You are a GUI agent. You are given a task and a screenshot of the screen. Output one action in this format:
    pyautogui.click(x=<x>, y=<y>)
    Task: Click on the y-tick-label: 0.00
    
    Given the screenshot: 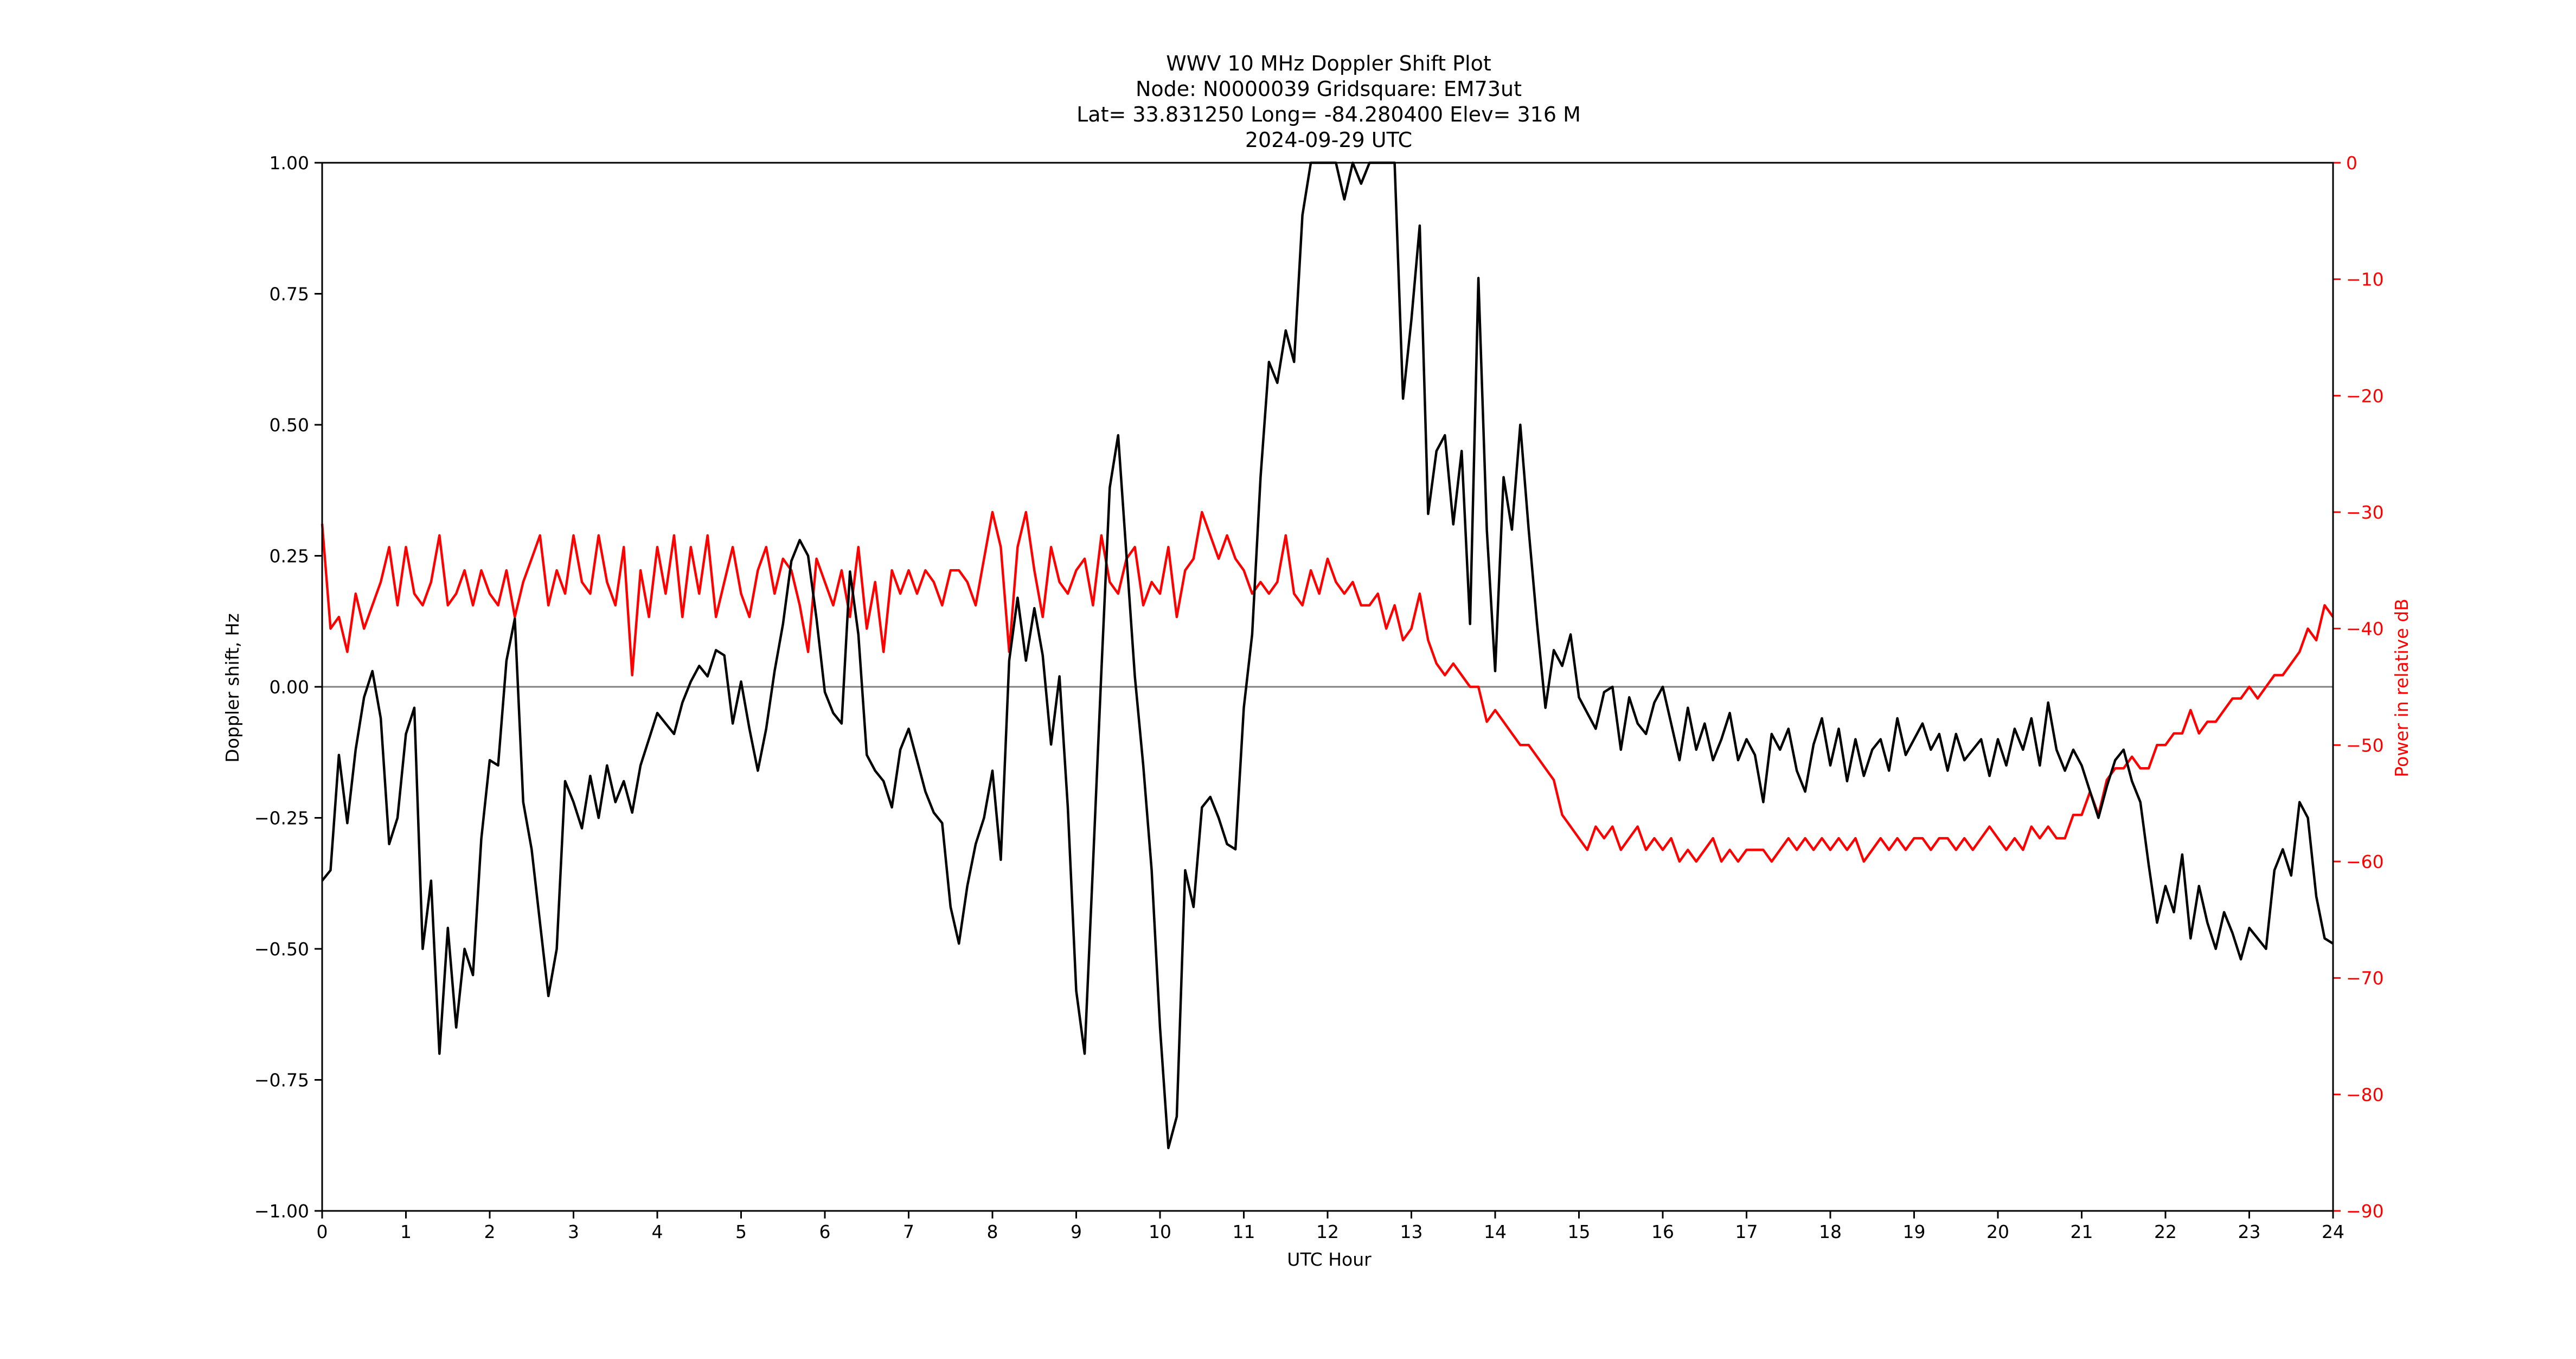 What is the action you would take?
    pyautogui.click(x=289, y=687)
    